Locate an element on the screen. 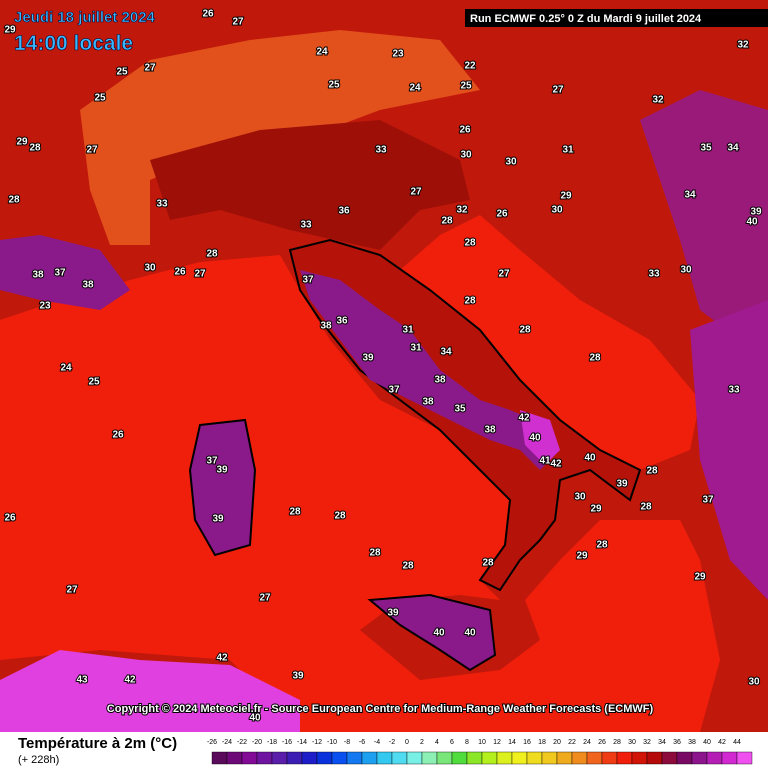 This screenshot has width=768, height=773. colorbar-tick-label: 16 is located at coordinates (527, 742).